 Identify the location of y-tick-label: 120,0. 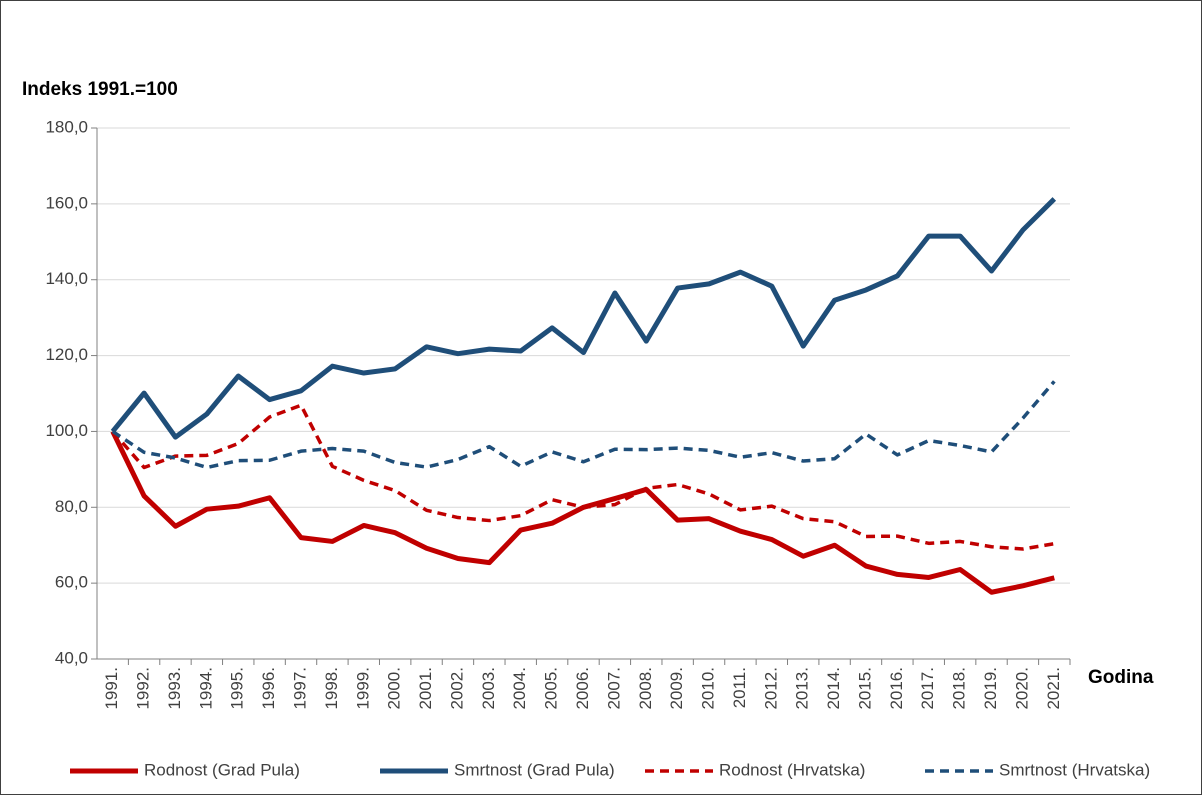
(66, 354).